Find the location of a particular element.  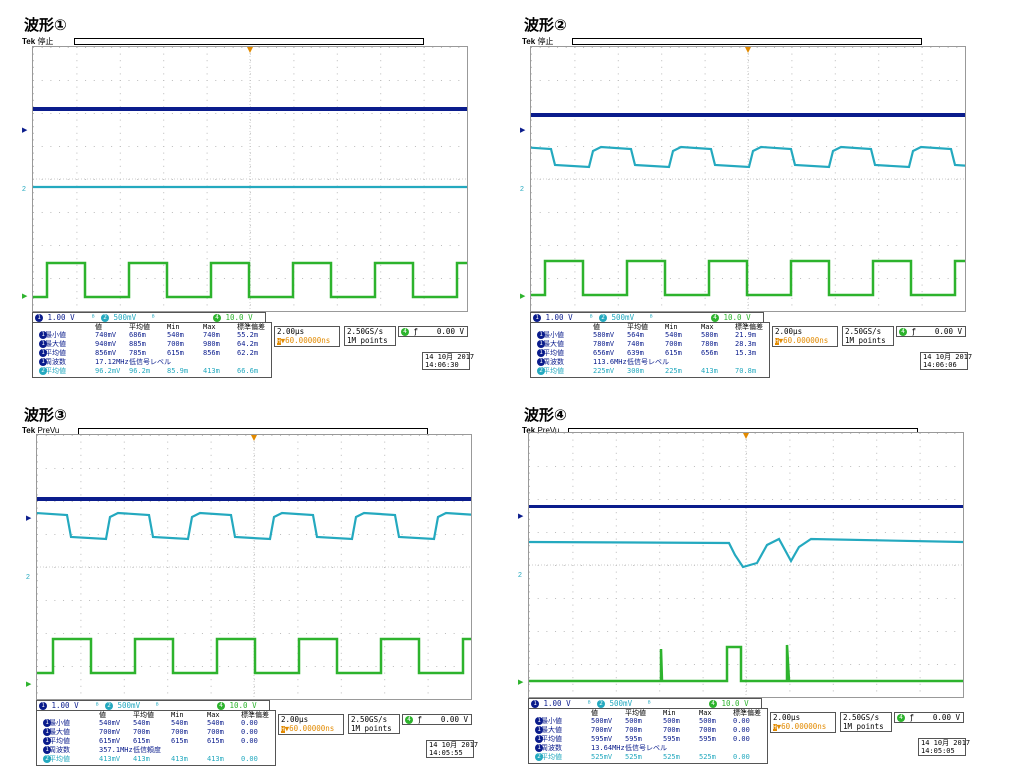

brand-label: Tek is located at coordinates (29, 430).